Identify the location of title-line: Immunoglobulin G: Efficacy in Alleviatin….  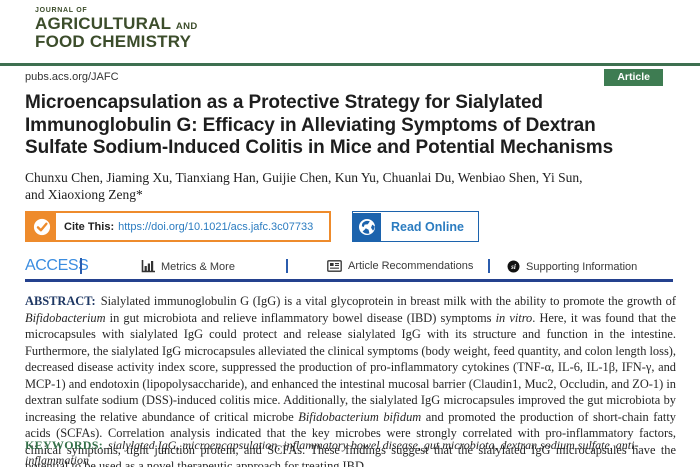
(310, 125).